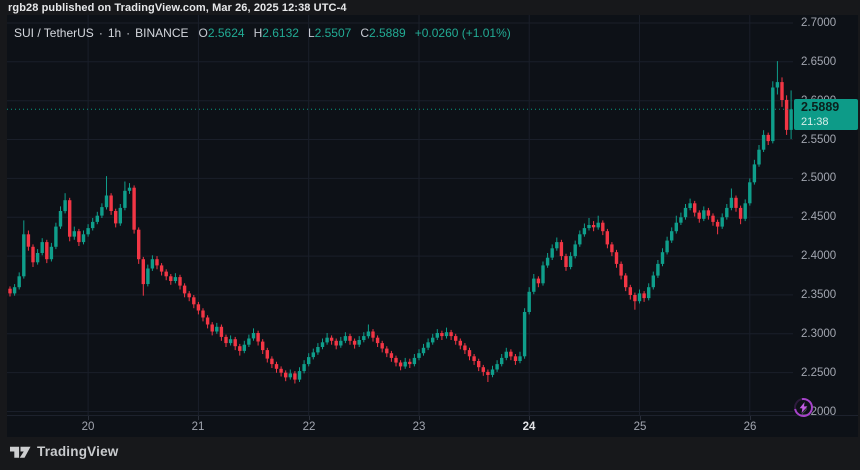 Image resolution: width=860 pixels, height=470 pixels. I want to click on time-tick-label: 23, so click(419, 427).